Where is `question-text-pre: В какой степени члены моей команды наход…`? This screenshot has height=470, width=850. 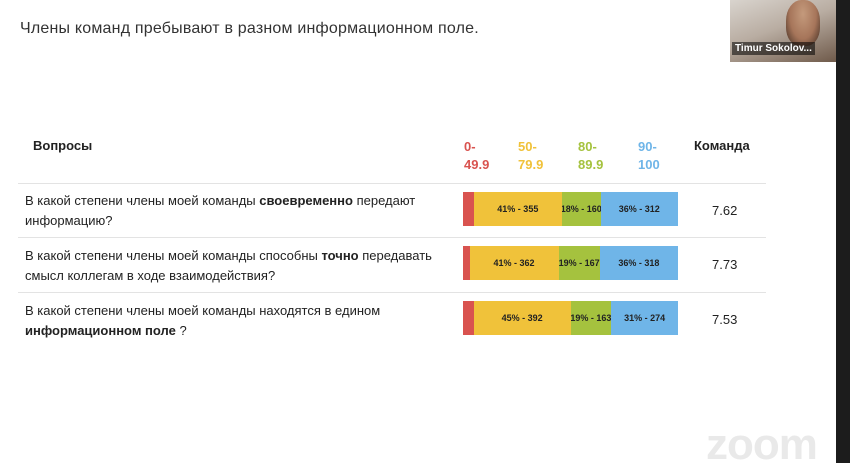
question-text-pre: В какой степени члены моей команды наход… is located at coordinates (203, 310).